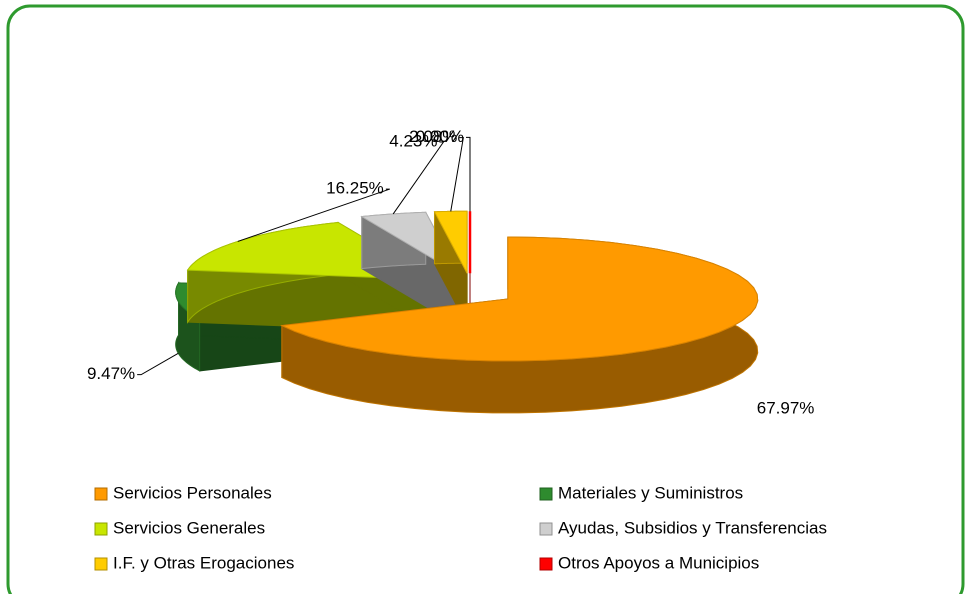 The width and height of the screenshot is (967, 594). What do you see at coordinates (189, 527) in the screenshot?
I see `legend-label: Servicios Generales` at bounding box center [189, 527].